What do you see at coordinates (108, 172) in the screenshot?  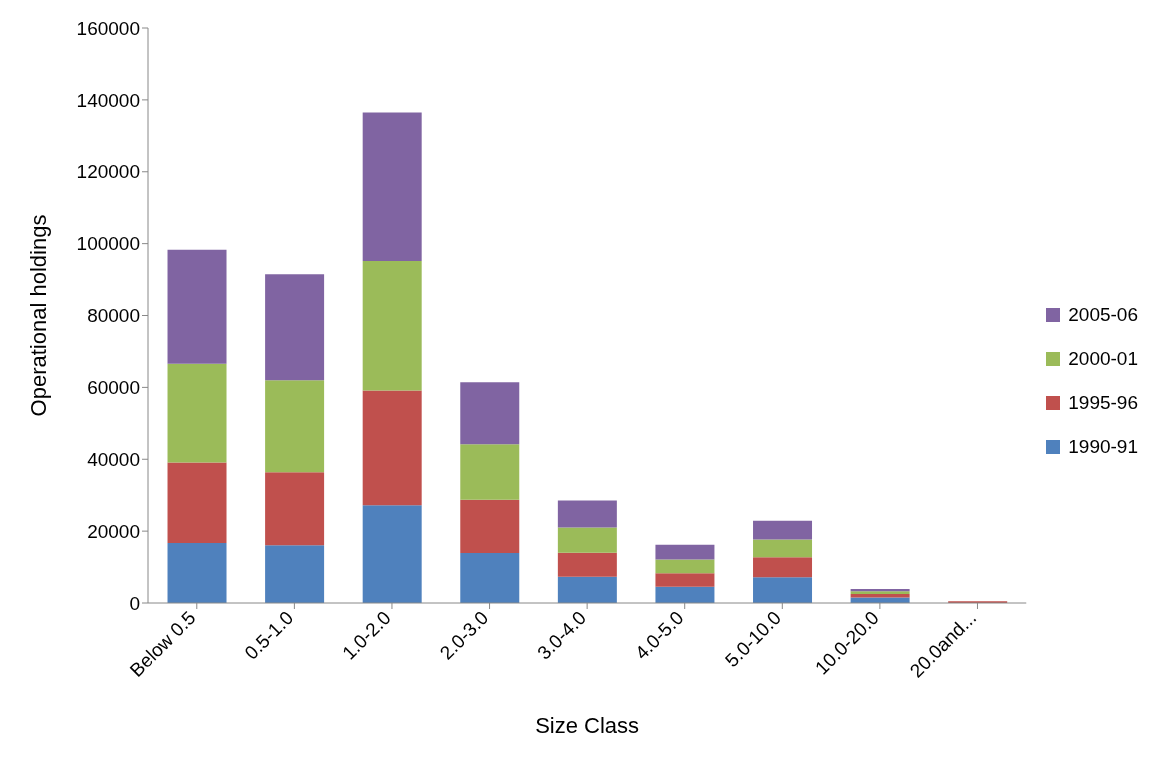 I see `y-tick-label: 120000` at bounding box center [108, 172].